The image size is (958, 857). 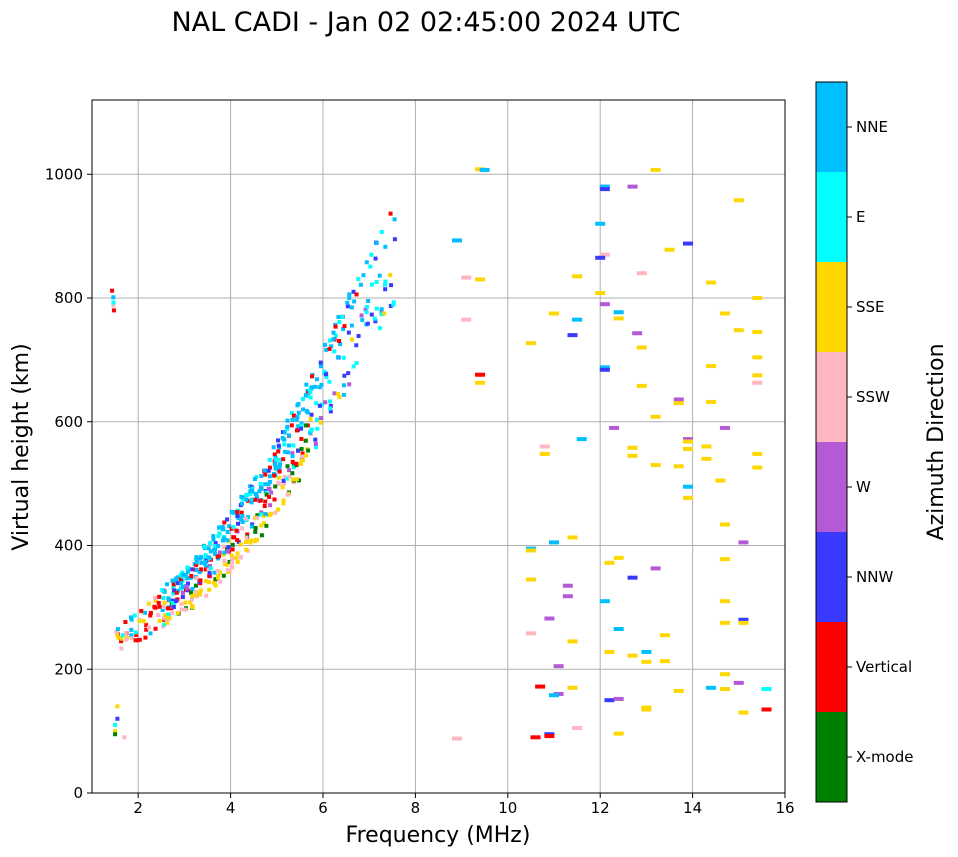 What do you see at coordinates (936, 441) in the screenshot?
I see `colorbar-label: Azimuth Direction` at bounding box center [936, 441].